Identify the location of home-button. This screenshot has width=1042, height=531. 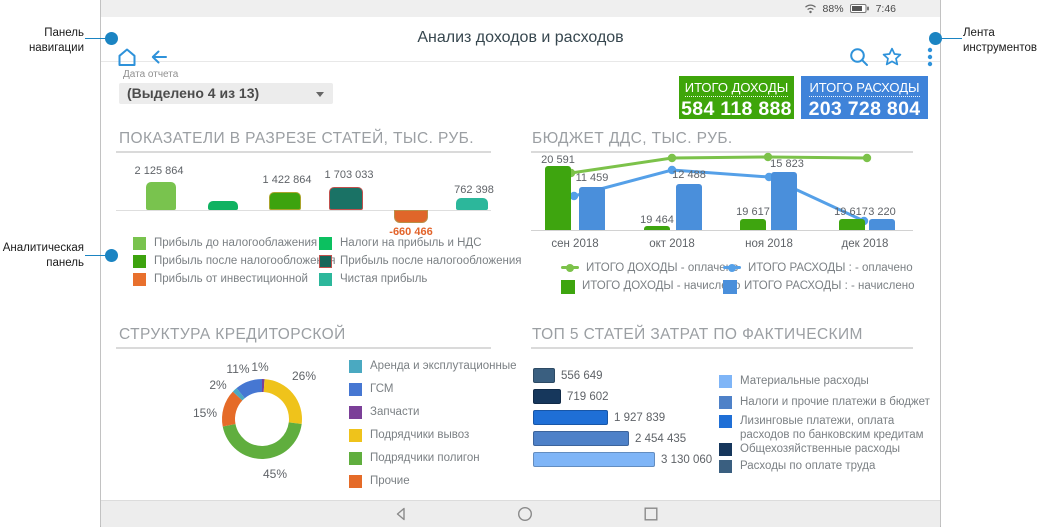
(127, 57).